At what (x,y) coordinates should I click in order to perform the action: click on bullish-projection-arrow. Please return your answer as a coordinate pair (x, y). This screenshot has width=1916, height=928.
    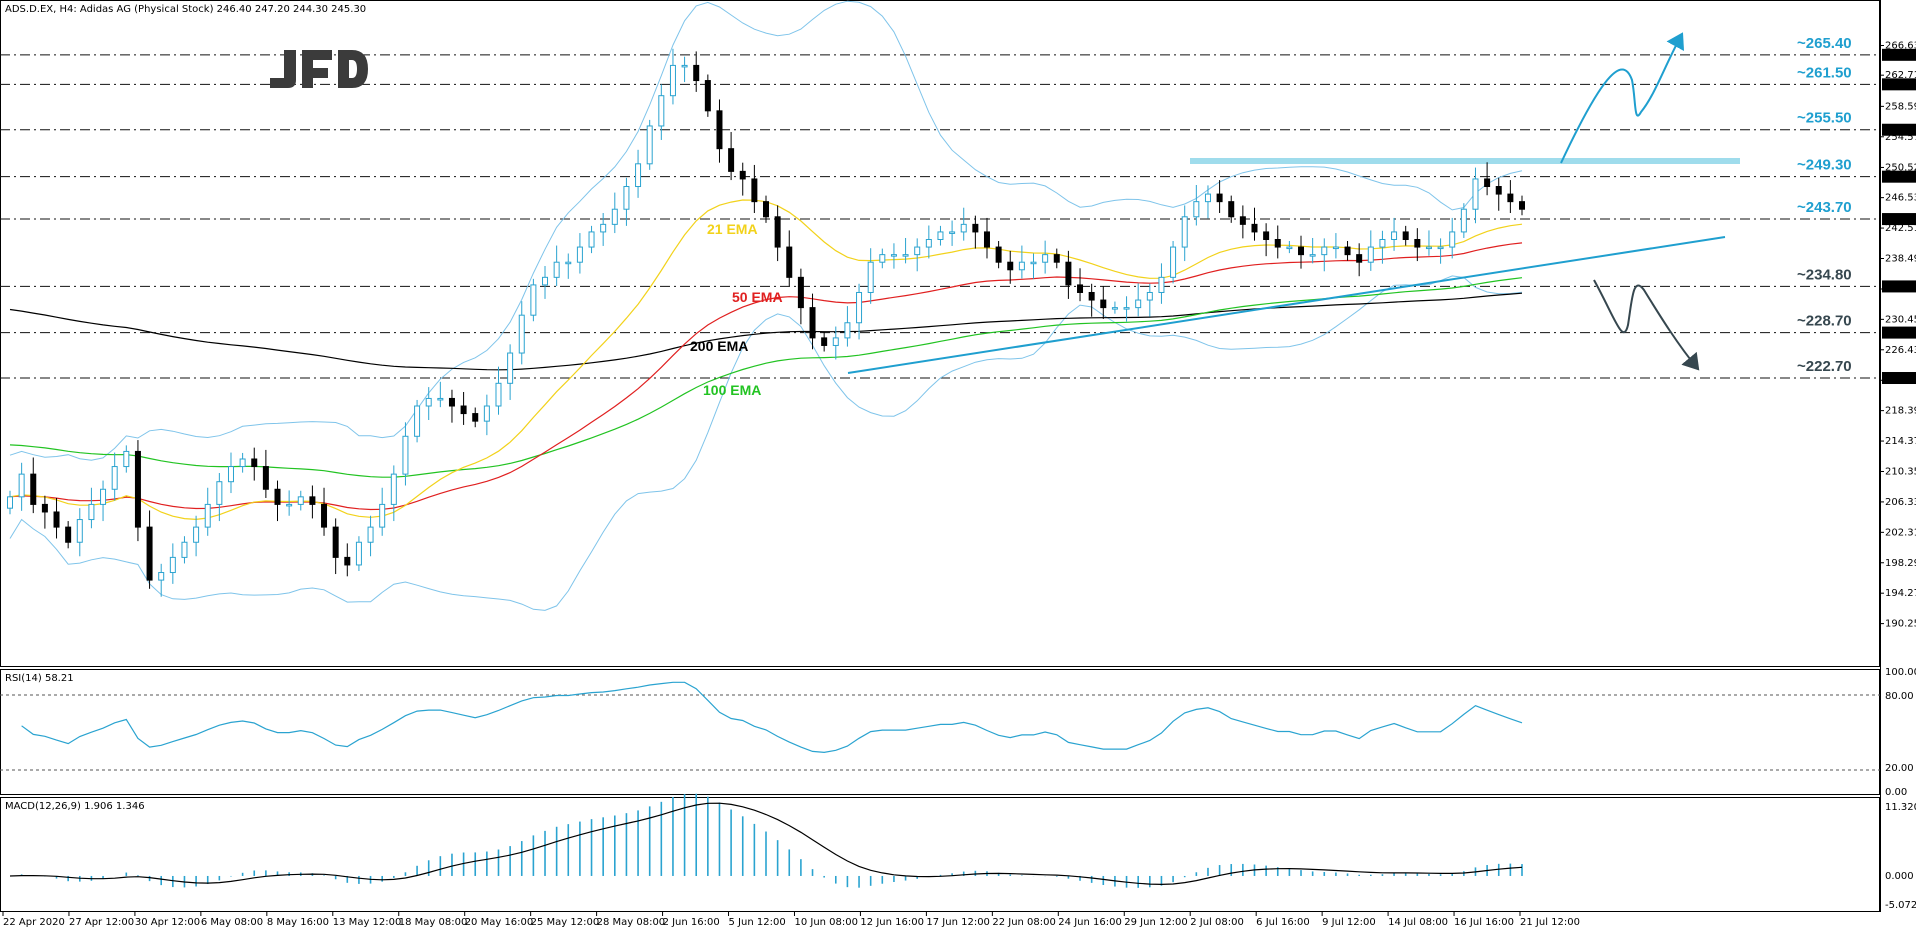
    Looking at the image, I should click on (1622, 98).